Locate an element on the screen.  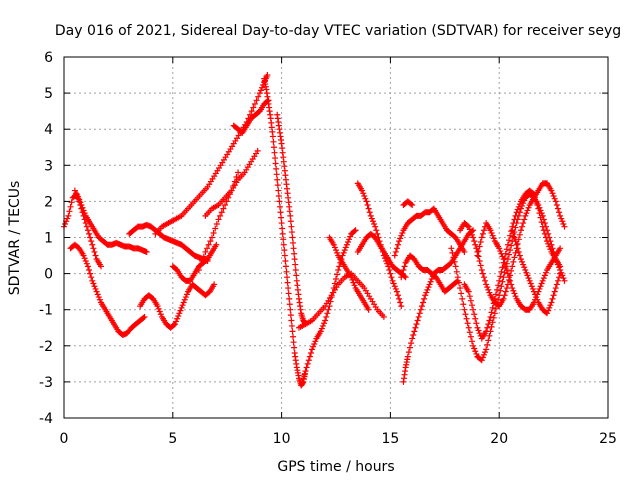
x-tick-label: 20 is located at coordinates (499, 439).